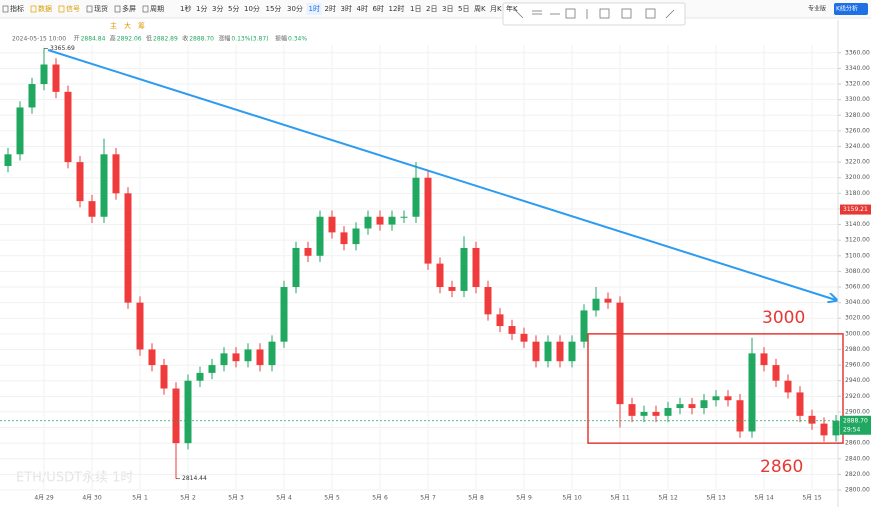  What do you see at coordinates (380, 498) in the screenshot?
I see `x-tick-label: 5月 6` at bounding box center [380, 498].